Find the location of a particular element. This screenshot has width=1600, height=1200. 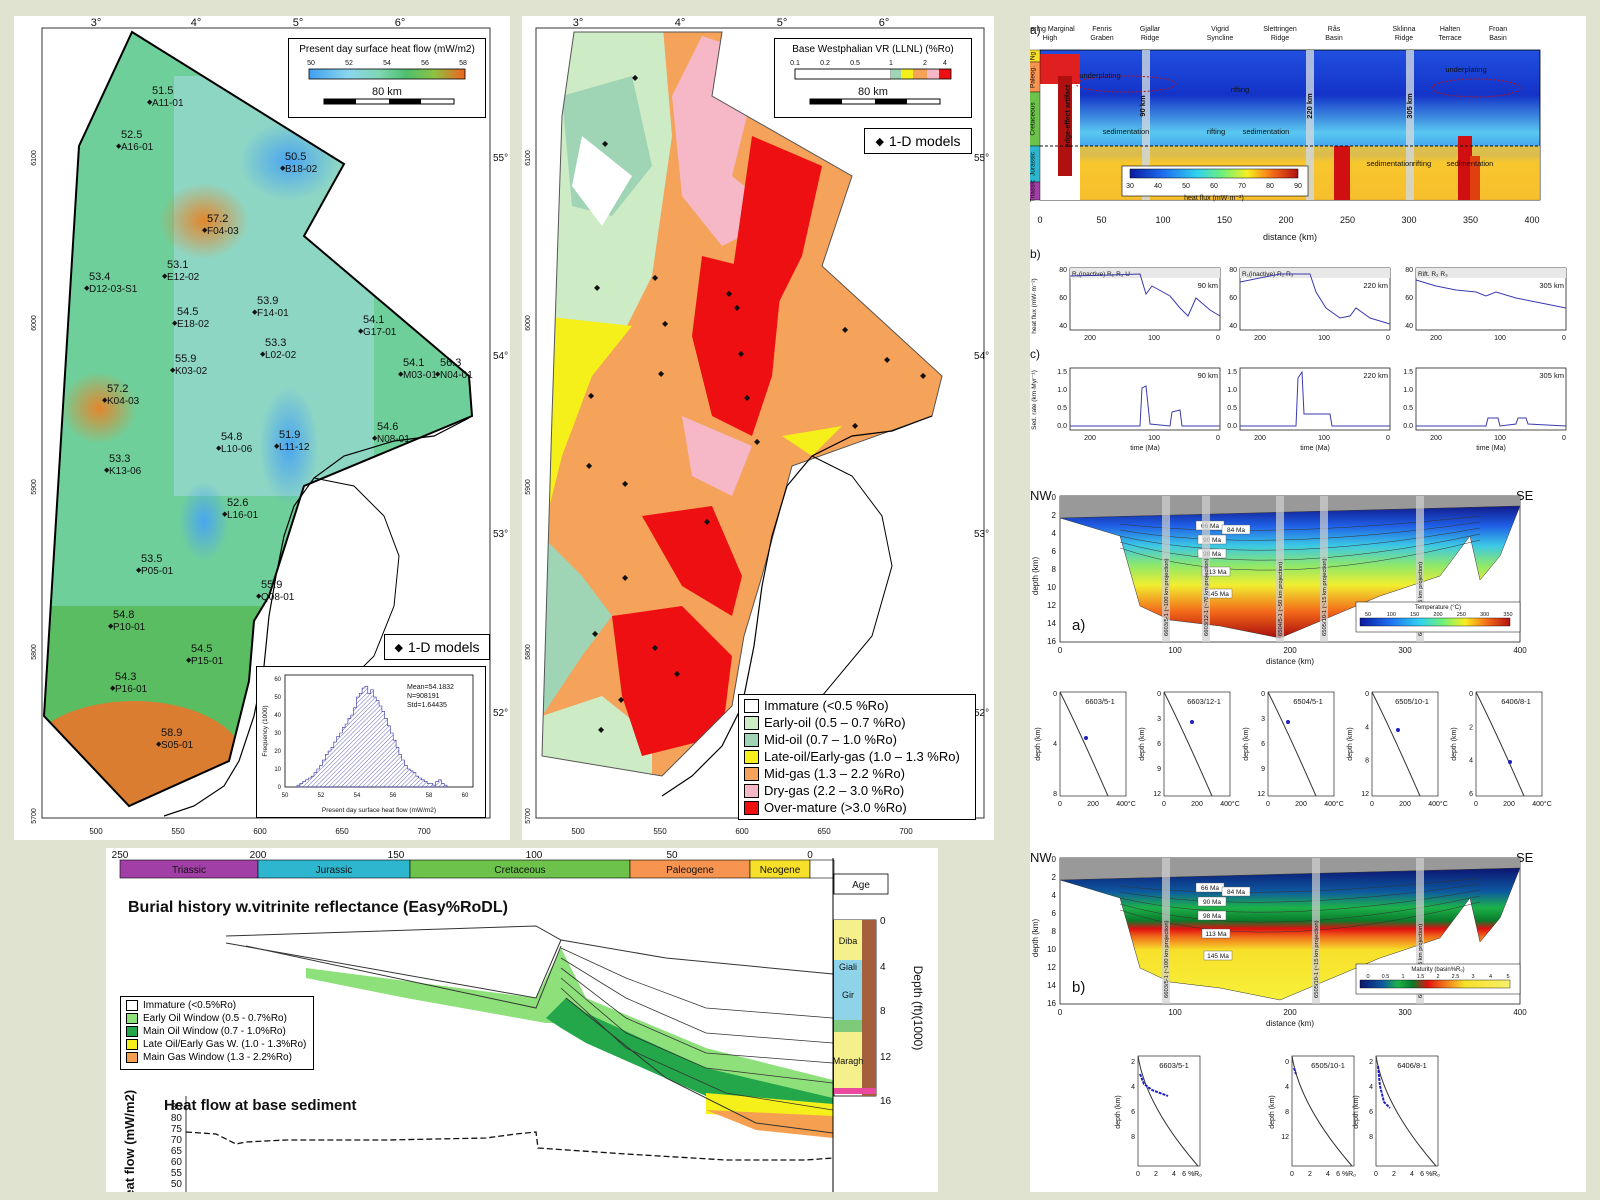

location-label: Halten is located at coordinates (1450, 29).